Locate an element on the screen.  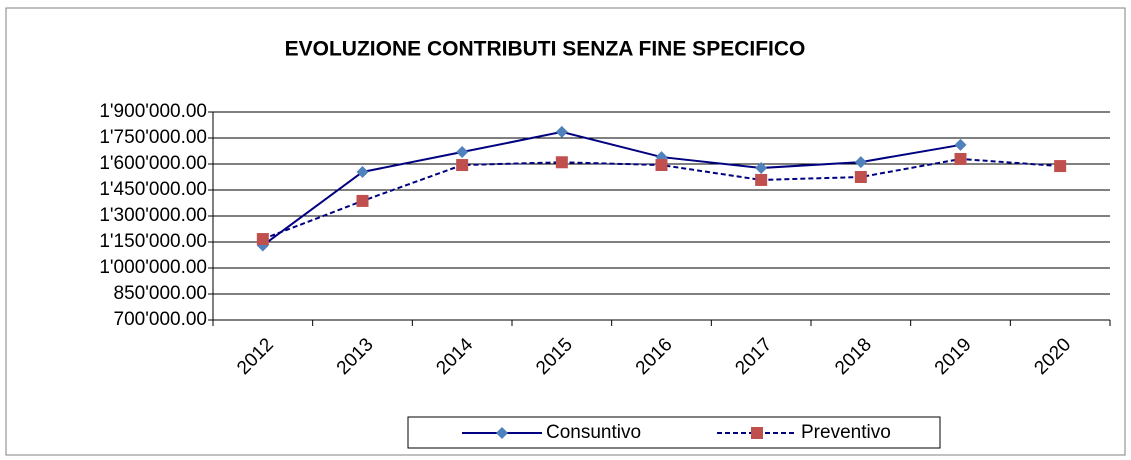
y-tick-label: 1'450'000.00 is located at coordinates (153, 189).